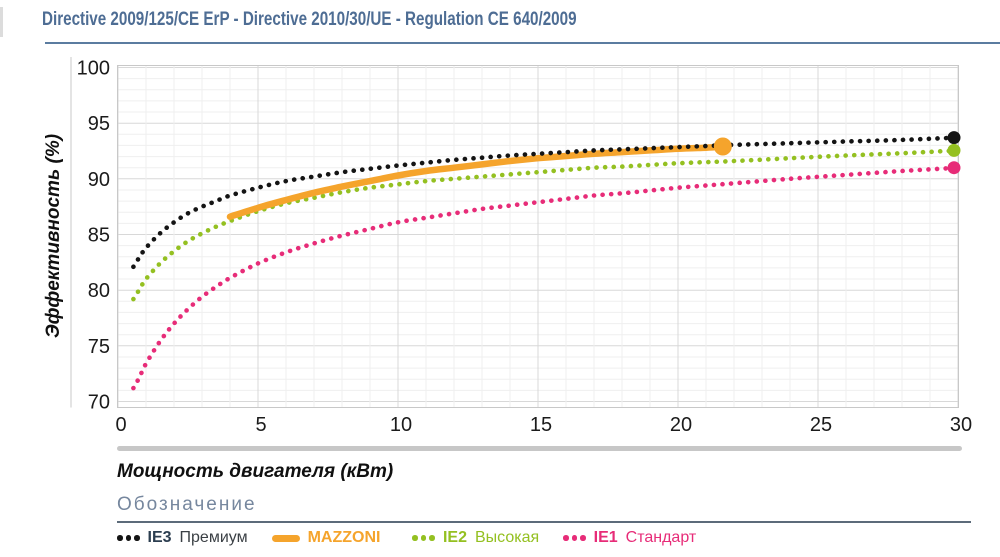  What do you see at coordinates (661, 537) in the screenshot?
I see `legend-label: Стандарт` at bounding box center [661, 537].